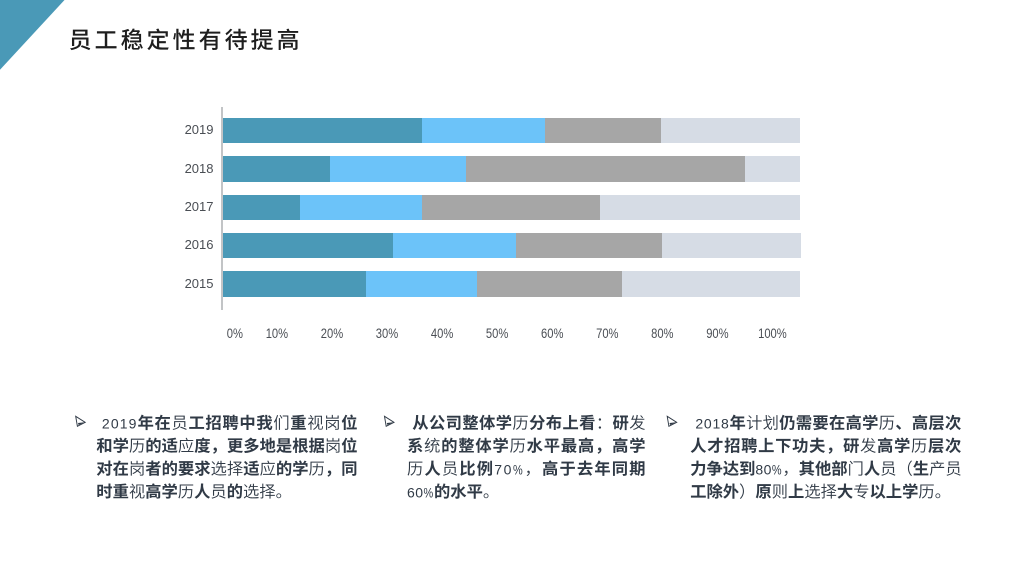 This screenshot has height=576, width=1024. What do you see at coordinates (607, 333) in the screenshot?
I see `svg-text: 70%` at bounding box center [607, 333].